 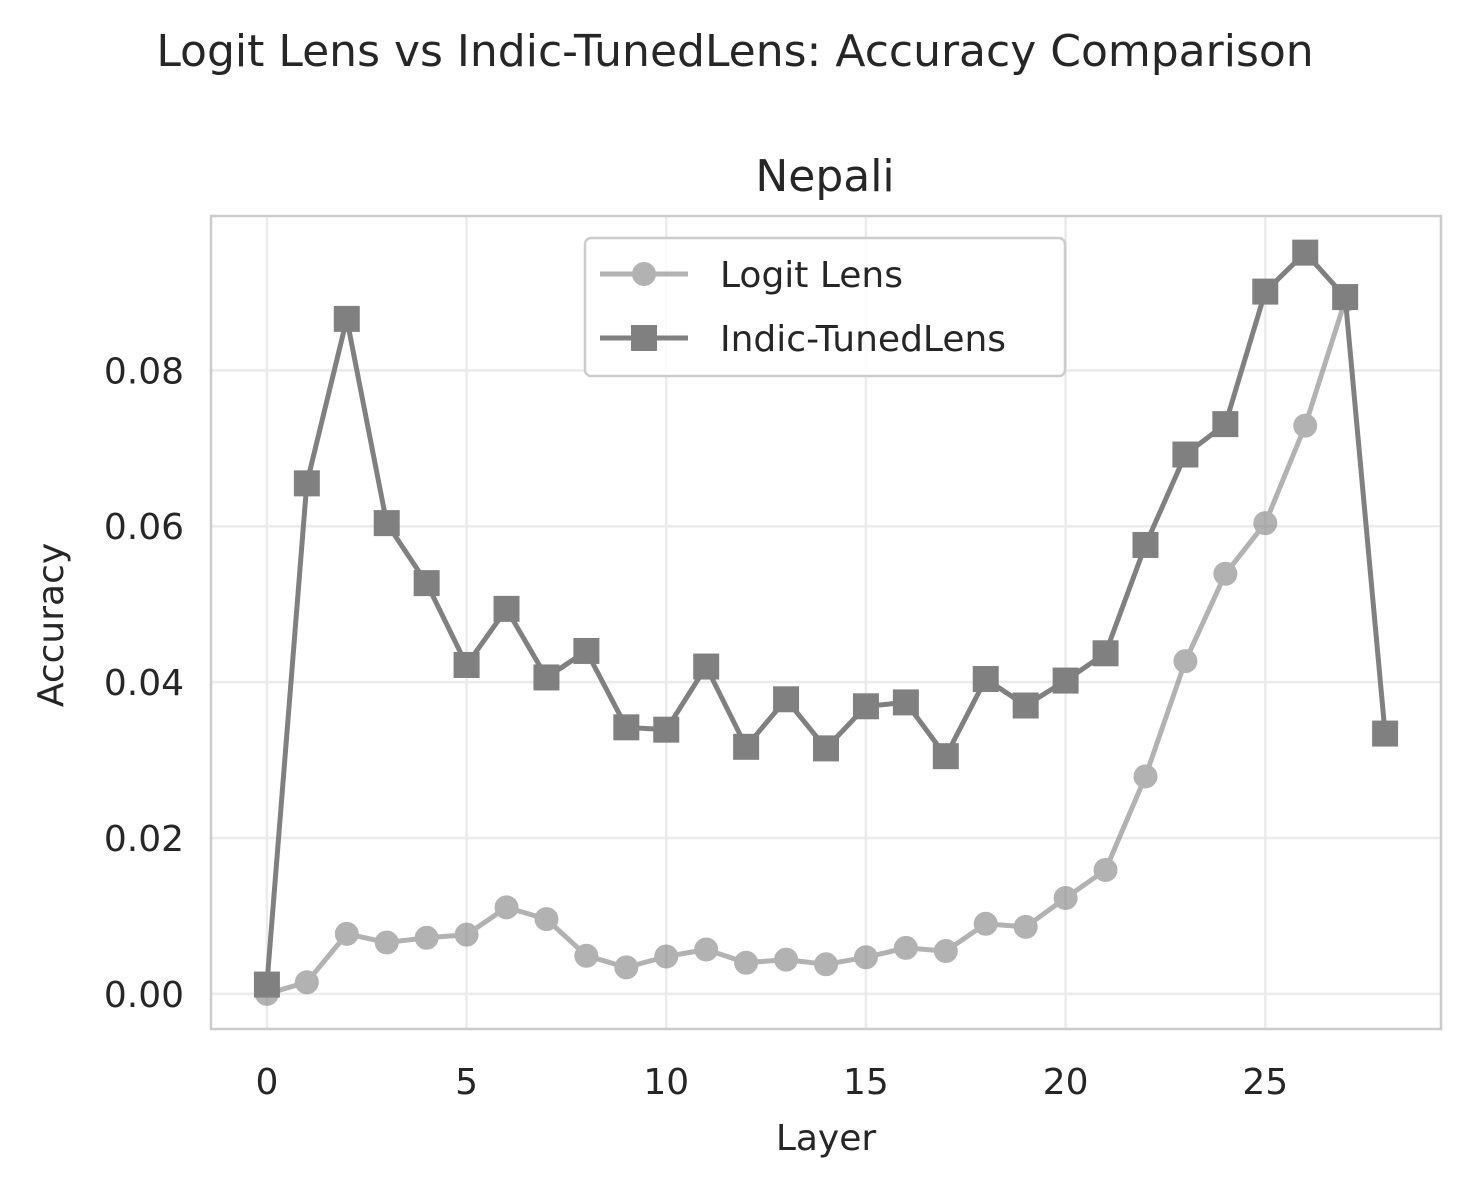 I want to click on legend: Logit Lens Indic-TunedLens, so click(x=825, y=307).